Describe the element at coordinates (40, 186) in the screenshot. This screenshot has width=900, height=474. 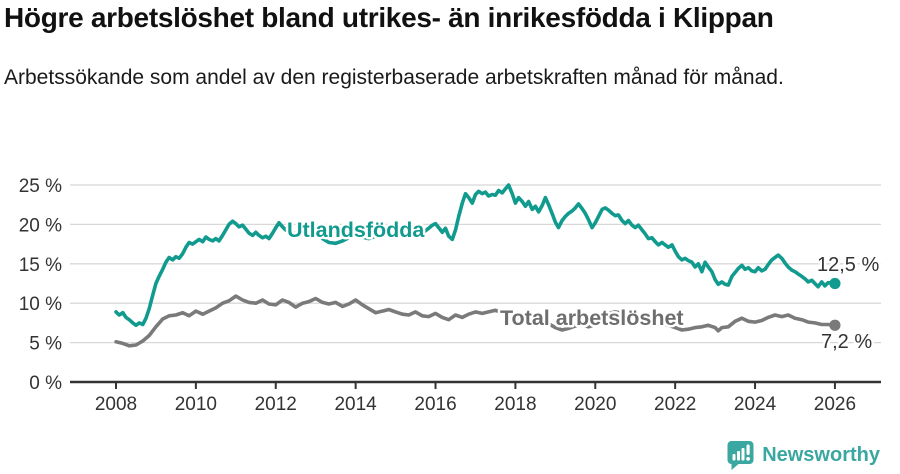
I see `y-tick-label: 25 %` at that location.